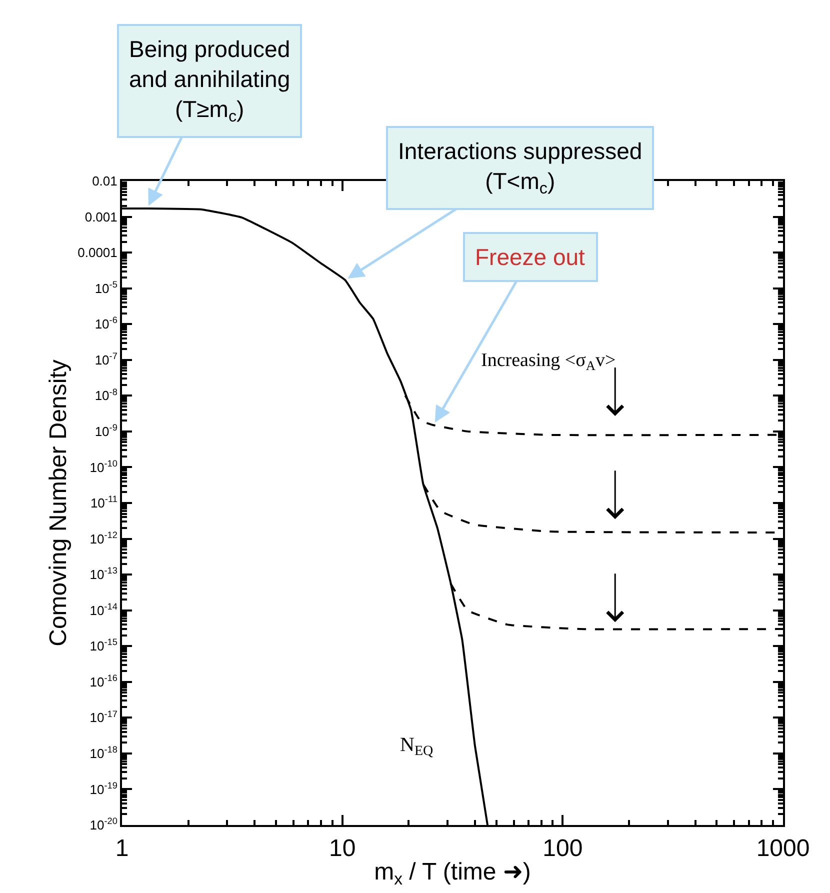  I want to click on y-axis-title: Comoving Number Density, so click(58, 503).